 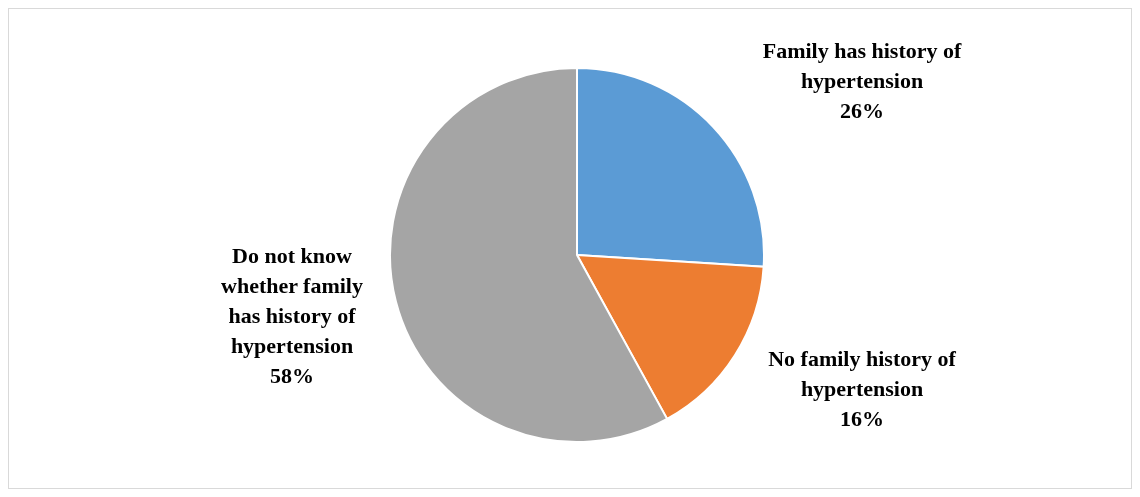 I want to click on data-label: 58%, so click(x=292, y=376).